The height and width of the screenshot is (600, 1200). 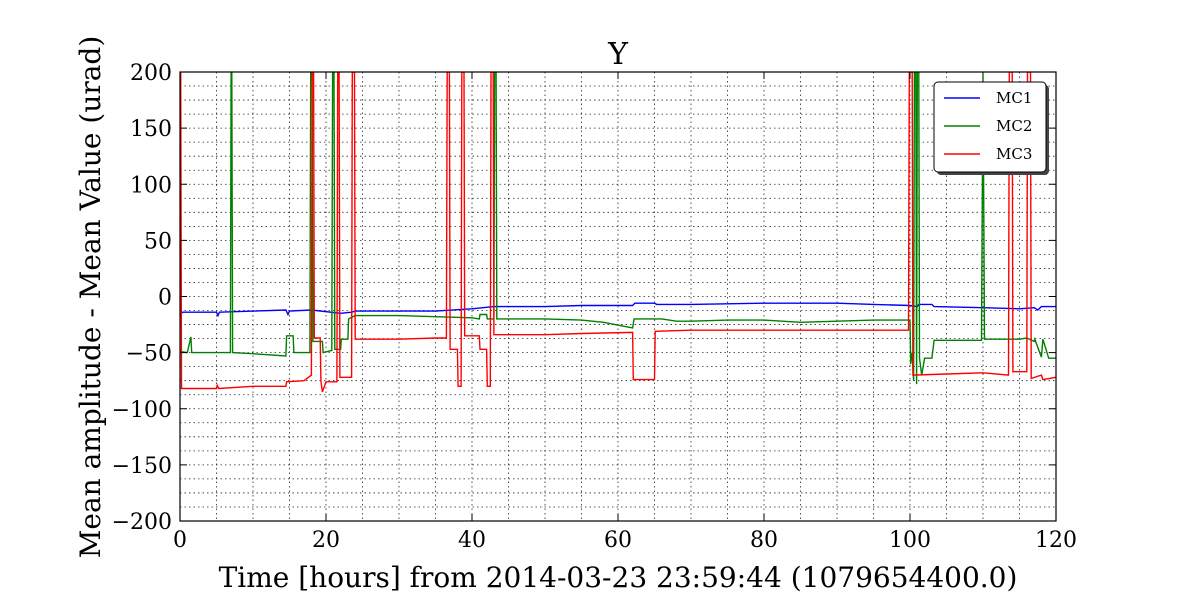 What do you see at coordinates (1014, 126) in the screenshot?
I see `legend-label-mc2: MC2` at bounding box center [1014, 126].